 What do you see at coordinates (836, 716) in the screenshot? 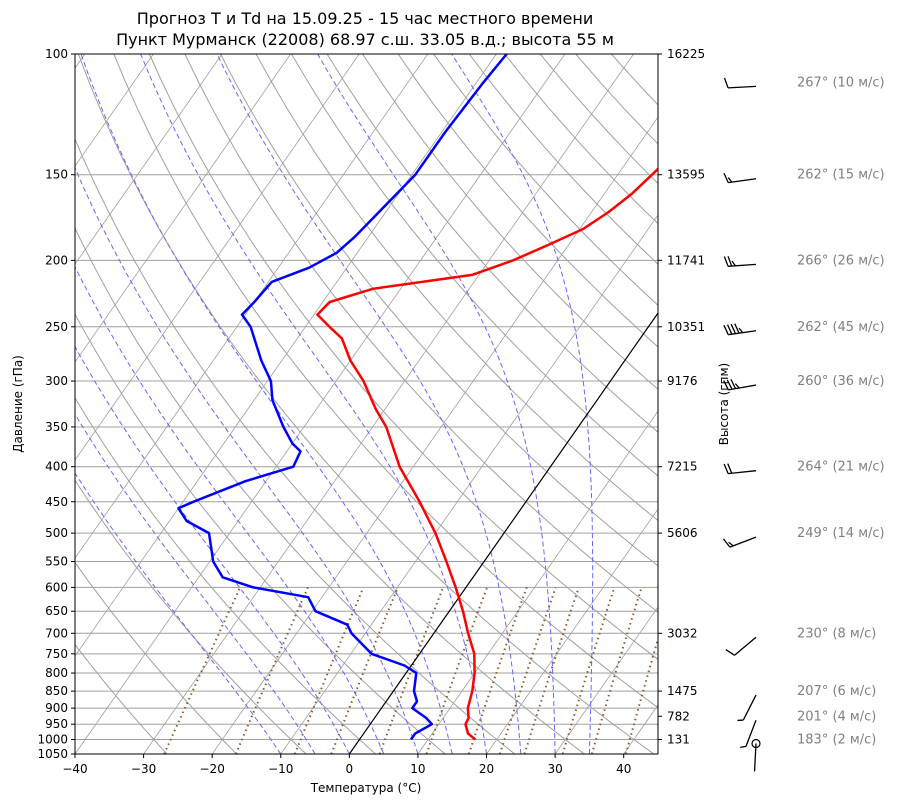
I see `wind-label: 201° (4 м/с)` at bounding box center [836, 716].